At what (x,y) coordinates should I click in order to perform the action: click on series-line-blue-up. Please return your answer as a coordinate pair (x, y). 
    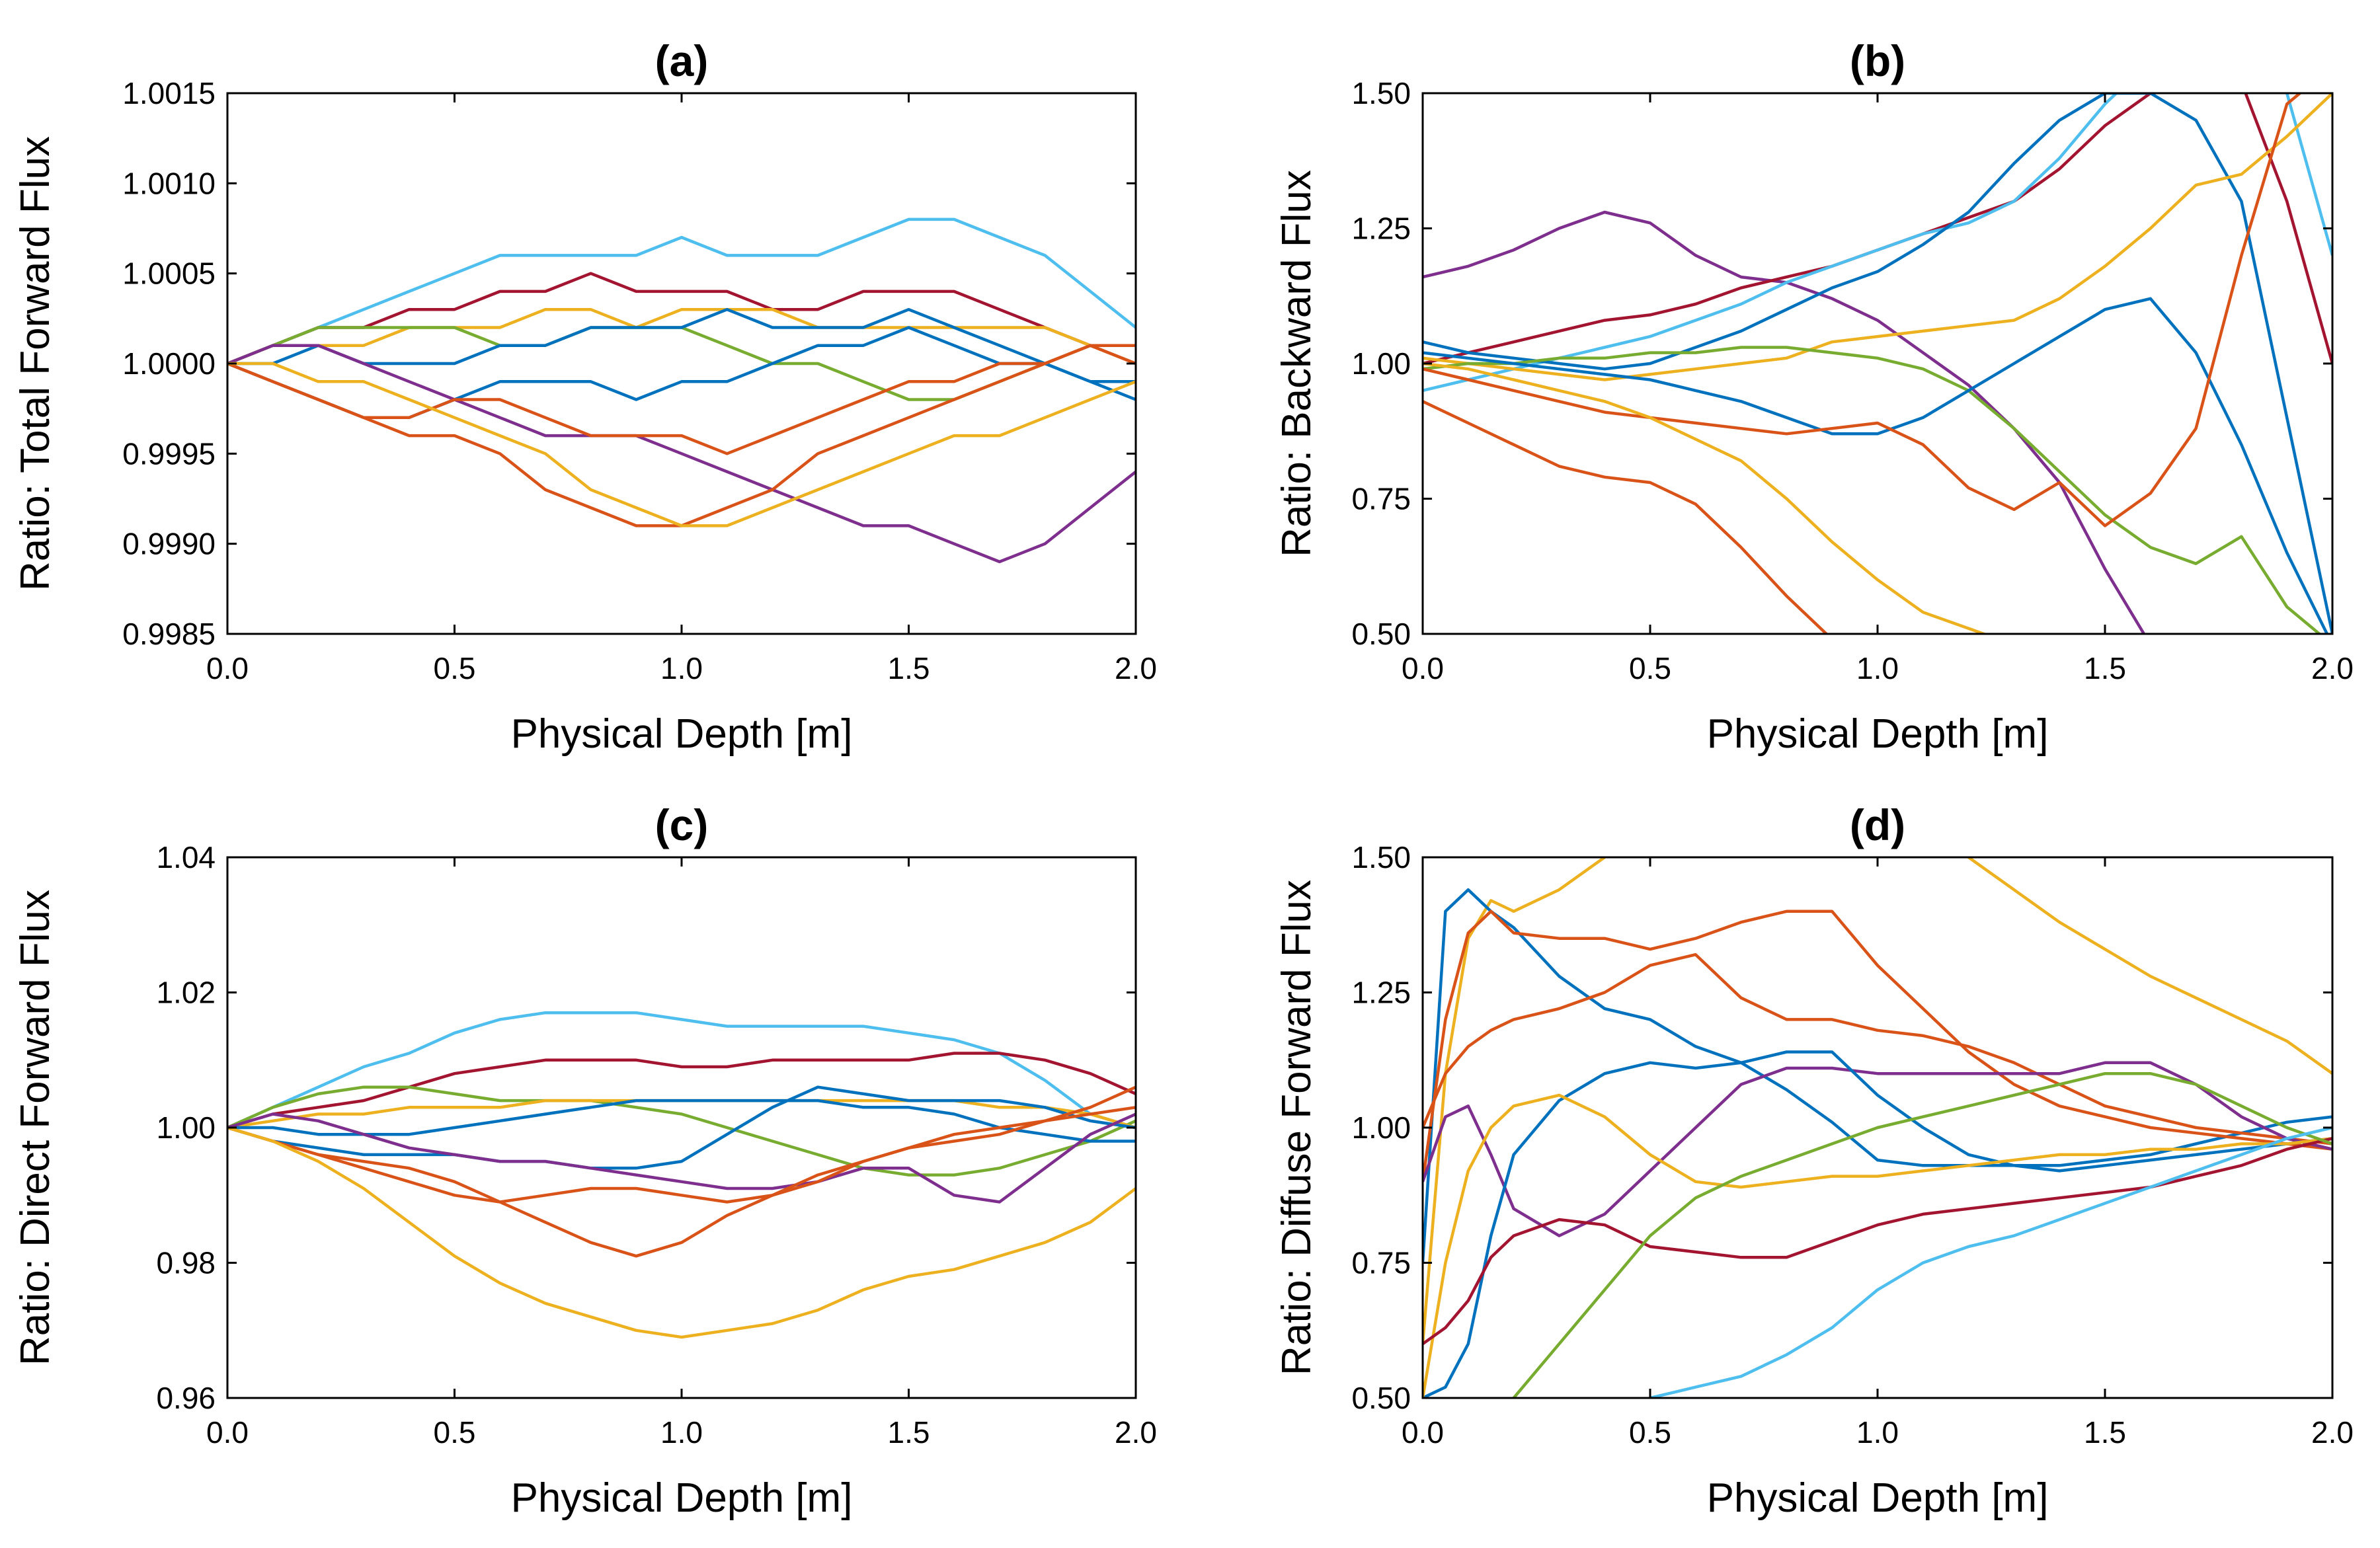
    Looking at the image, I should click on (1877, 363).